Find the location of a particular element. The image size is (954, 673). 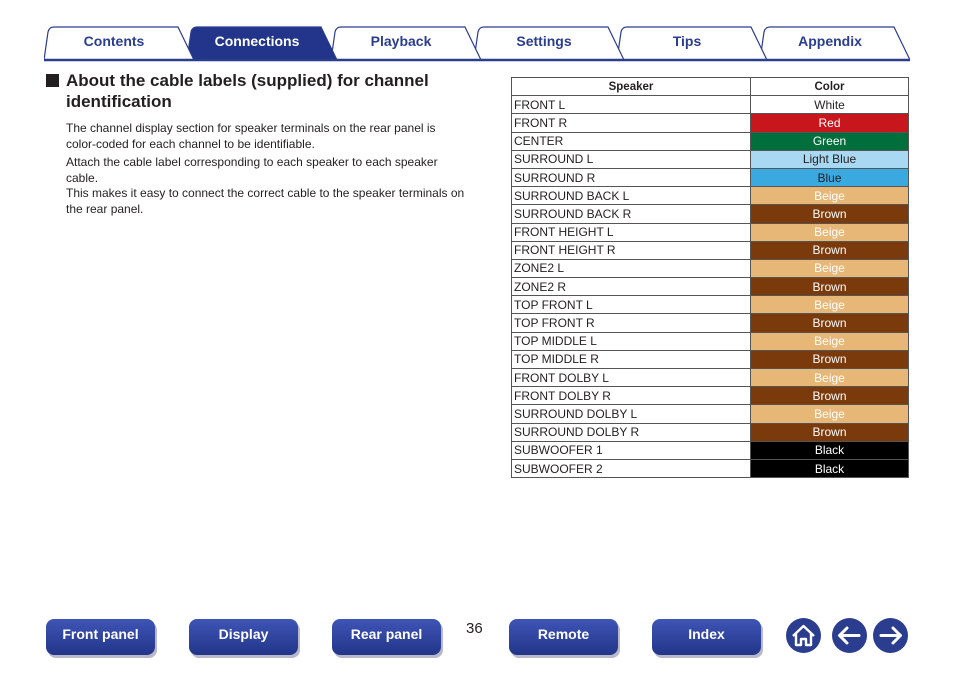

page-number: 36 is located at coordinates (474, 628).